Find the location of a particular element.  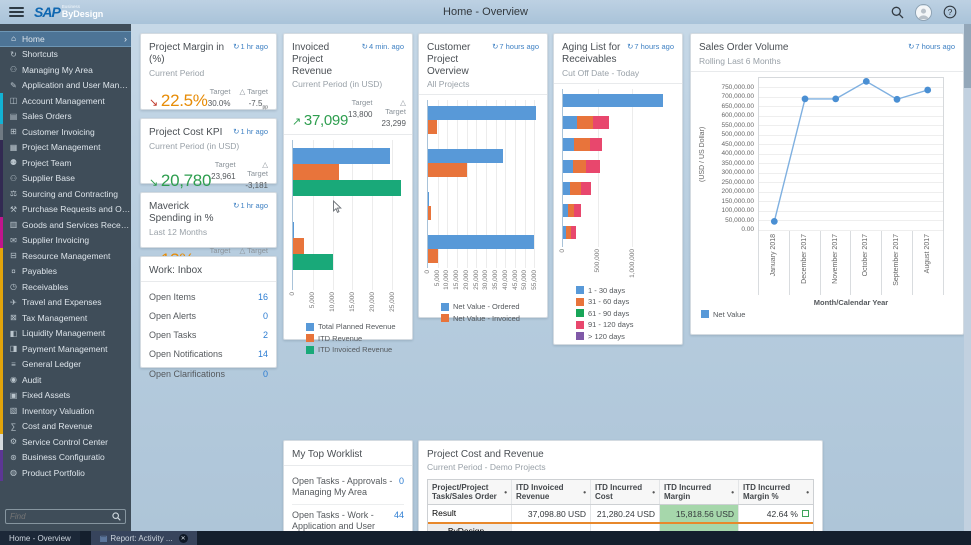

sidebar-item-sales-orders: ▤ Sales Orders is located at coordinates (65, 116).